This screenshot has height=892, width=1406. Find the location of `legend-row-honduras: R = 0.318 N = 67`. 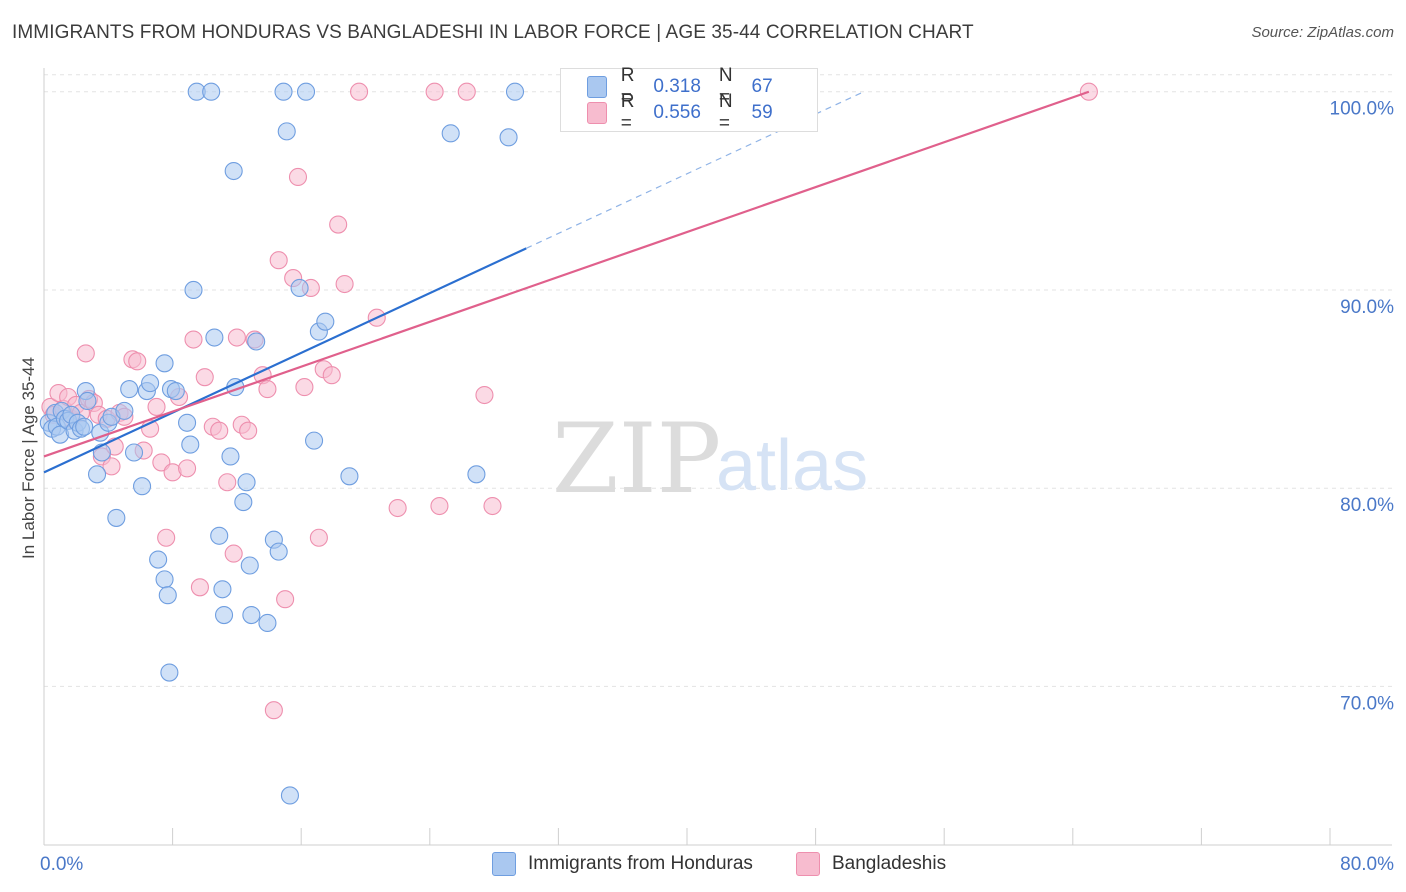

legend-row-honduras: R = 0.318 N = 67 is located at coordinates (702, 86).